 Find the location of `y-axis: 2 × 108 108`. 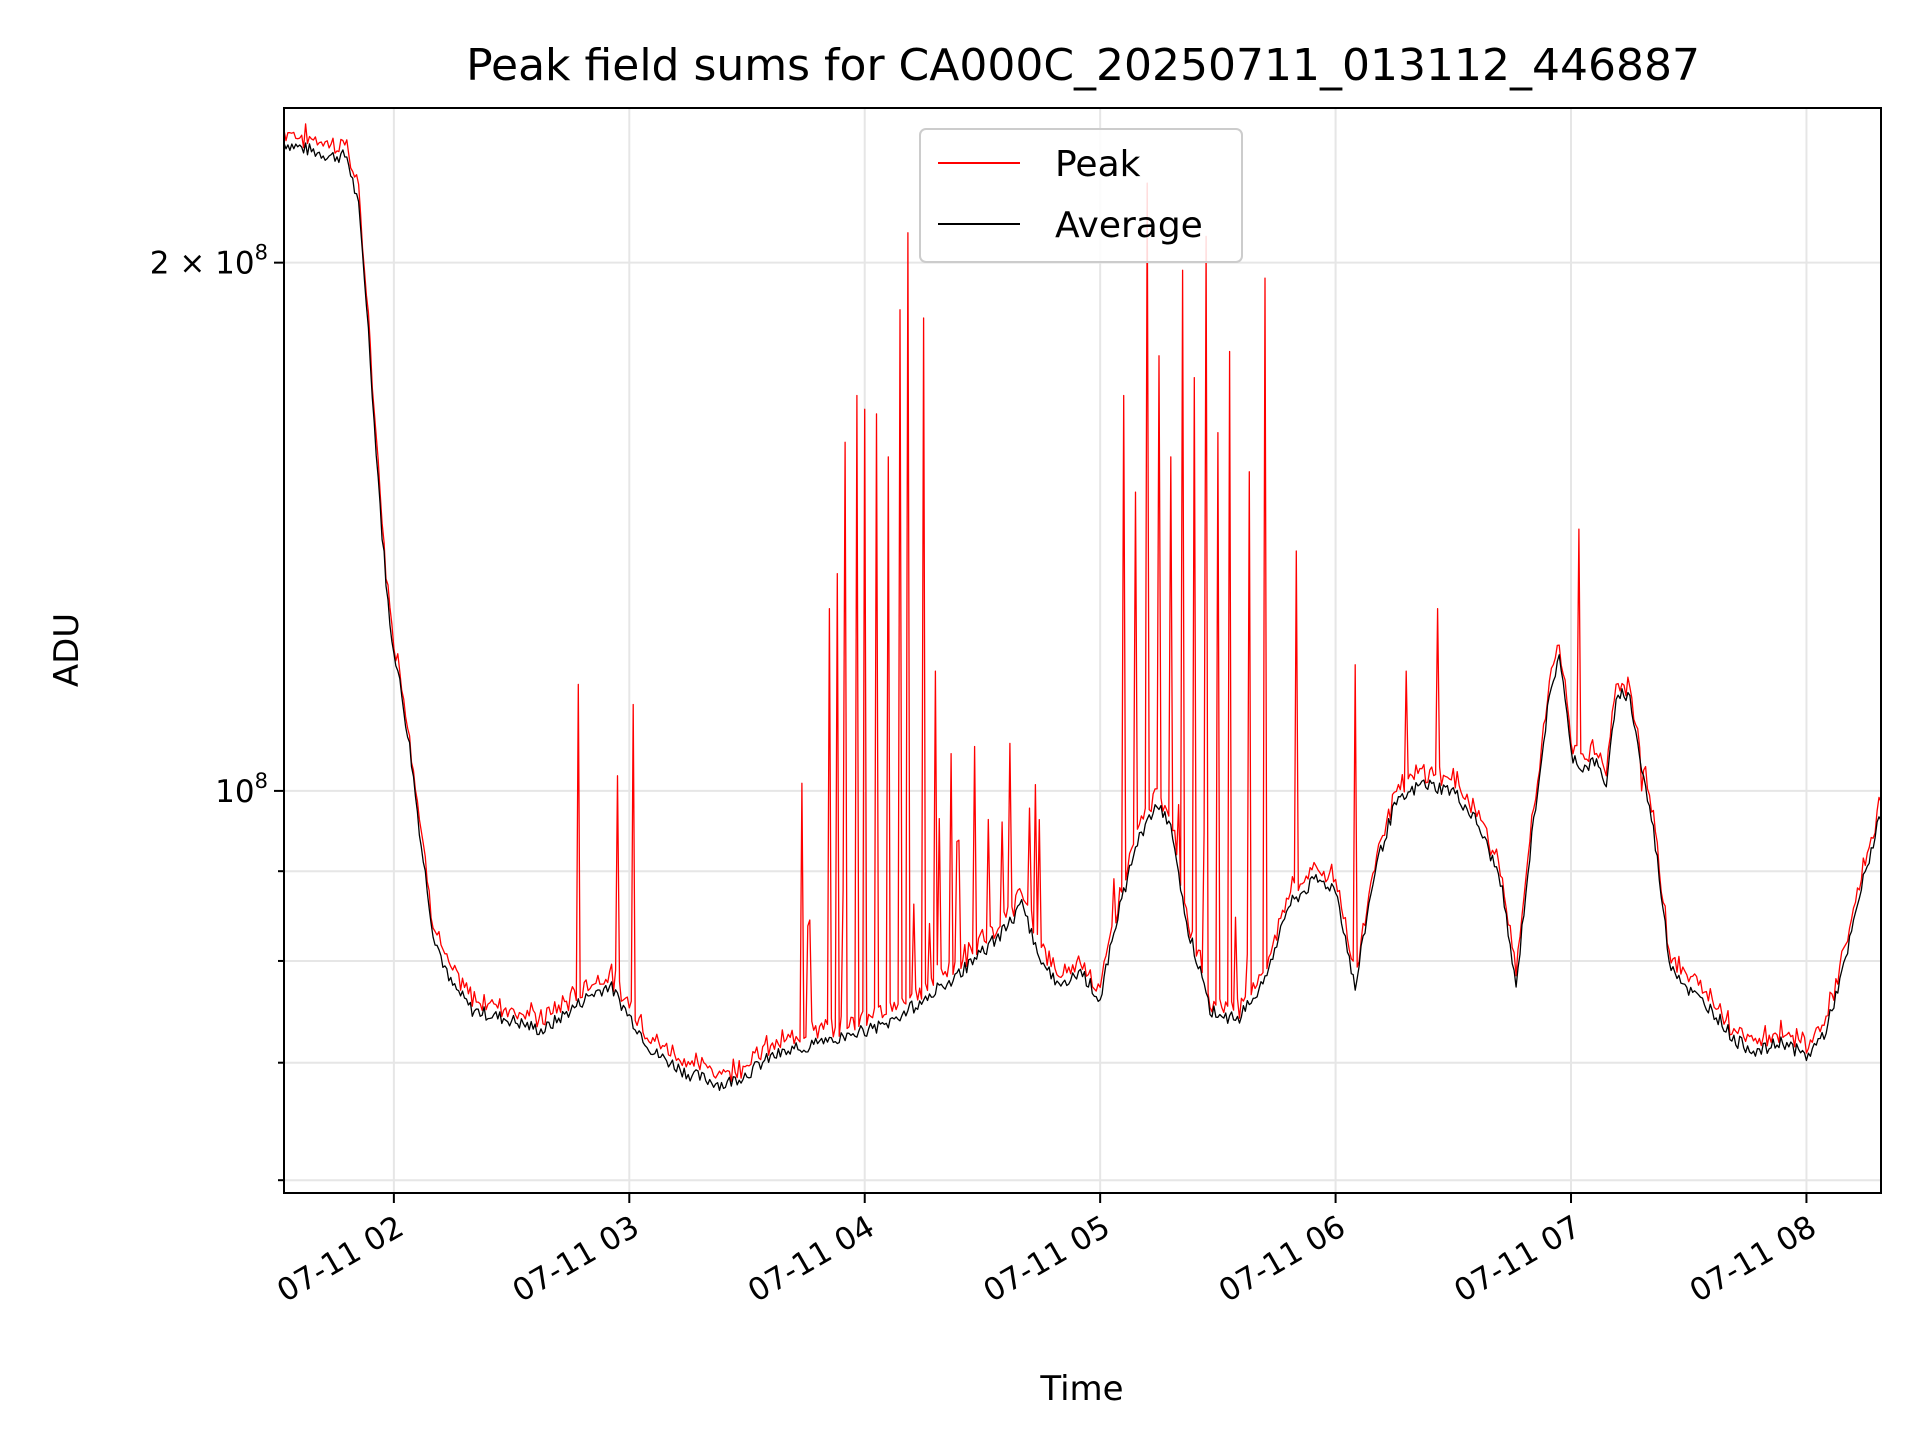

y-axis: 2 × 108 108 is located at coordinates (217, 711).